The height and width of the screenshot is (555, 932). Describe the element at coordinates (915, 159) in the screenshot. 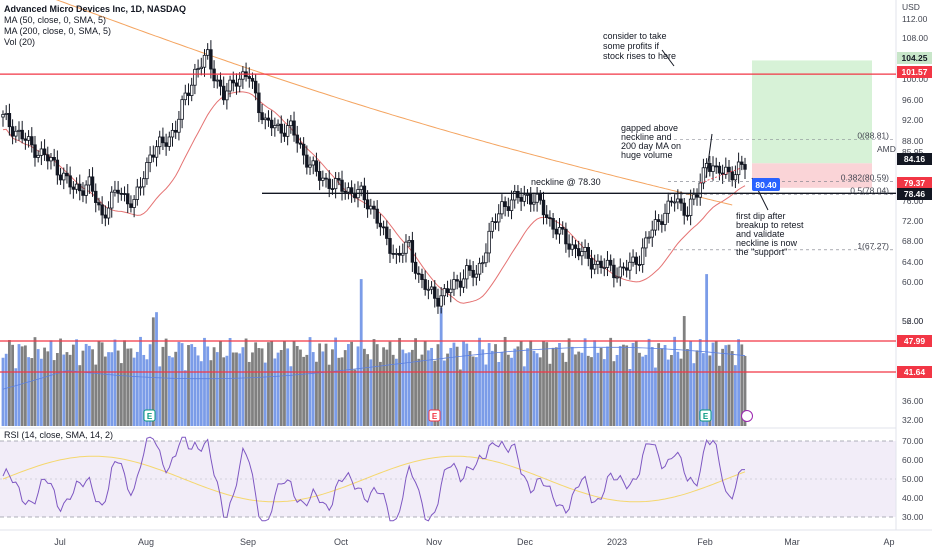

I see `current-badge: 84.16` at that location.